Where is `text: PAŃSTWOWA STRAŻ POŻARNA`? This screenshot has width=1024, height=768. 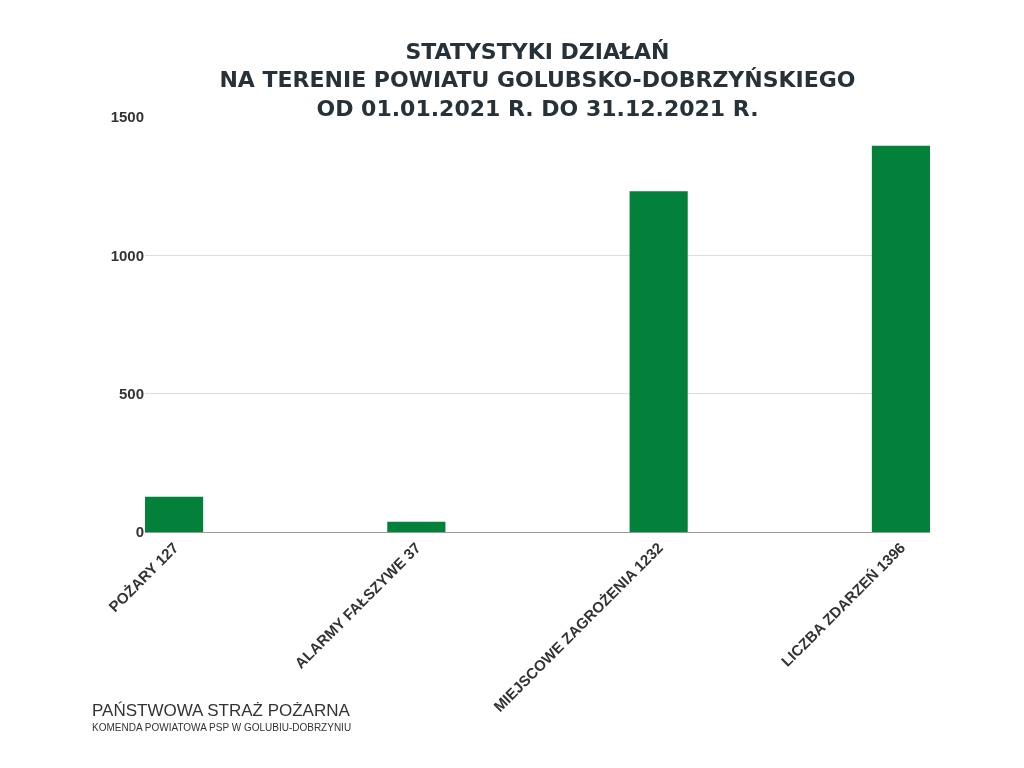 text: PAŃSTWOWA STRAŻ POŻARNA is located at coordinates (221, 710).